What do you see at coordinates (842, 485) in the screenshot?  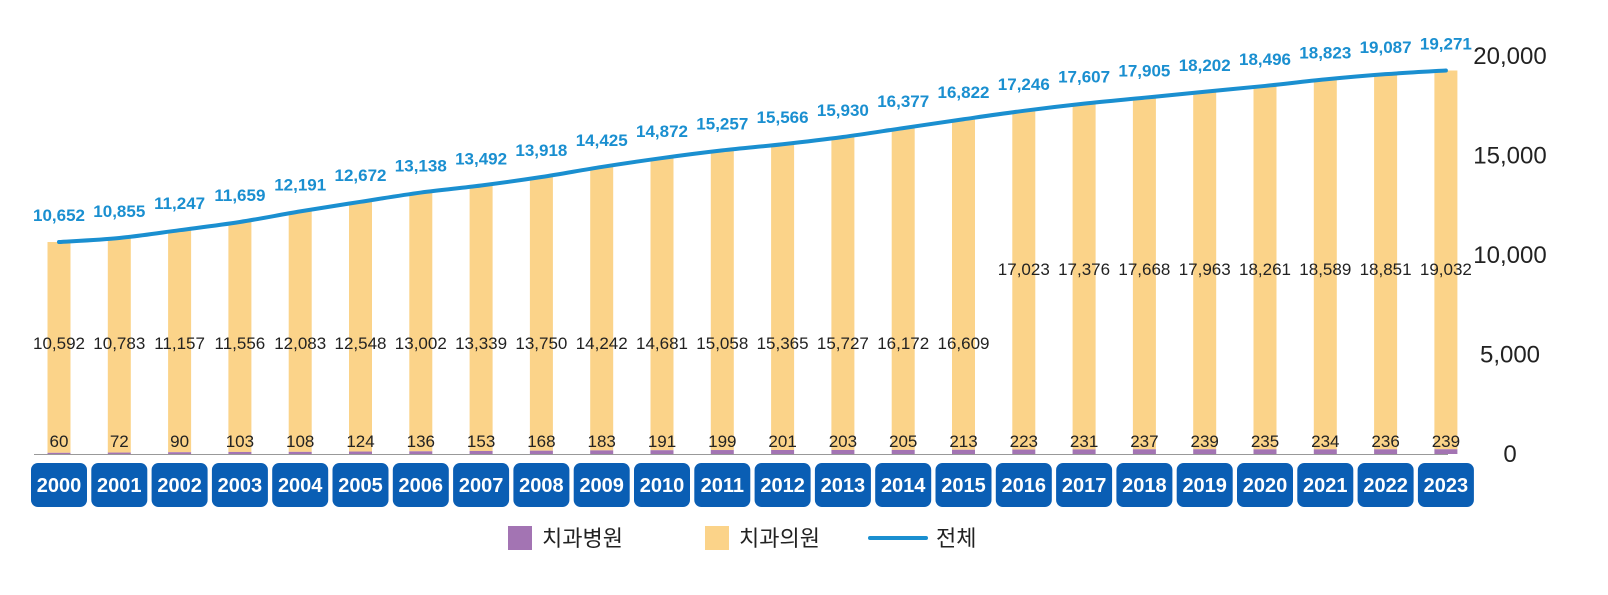 I see `year-badge-2013` at bounding box center [842, 485].